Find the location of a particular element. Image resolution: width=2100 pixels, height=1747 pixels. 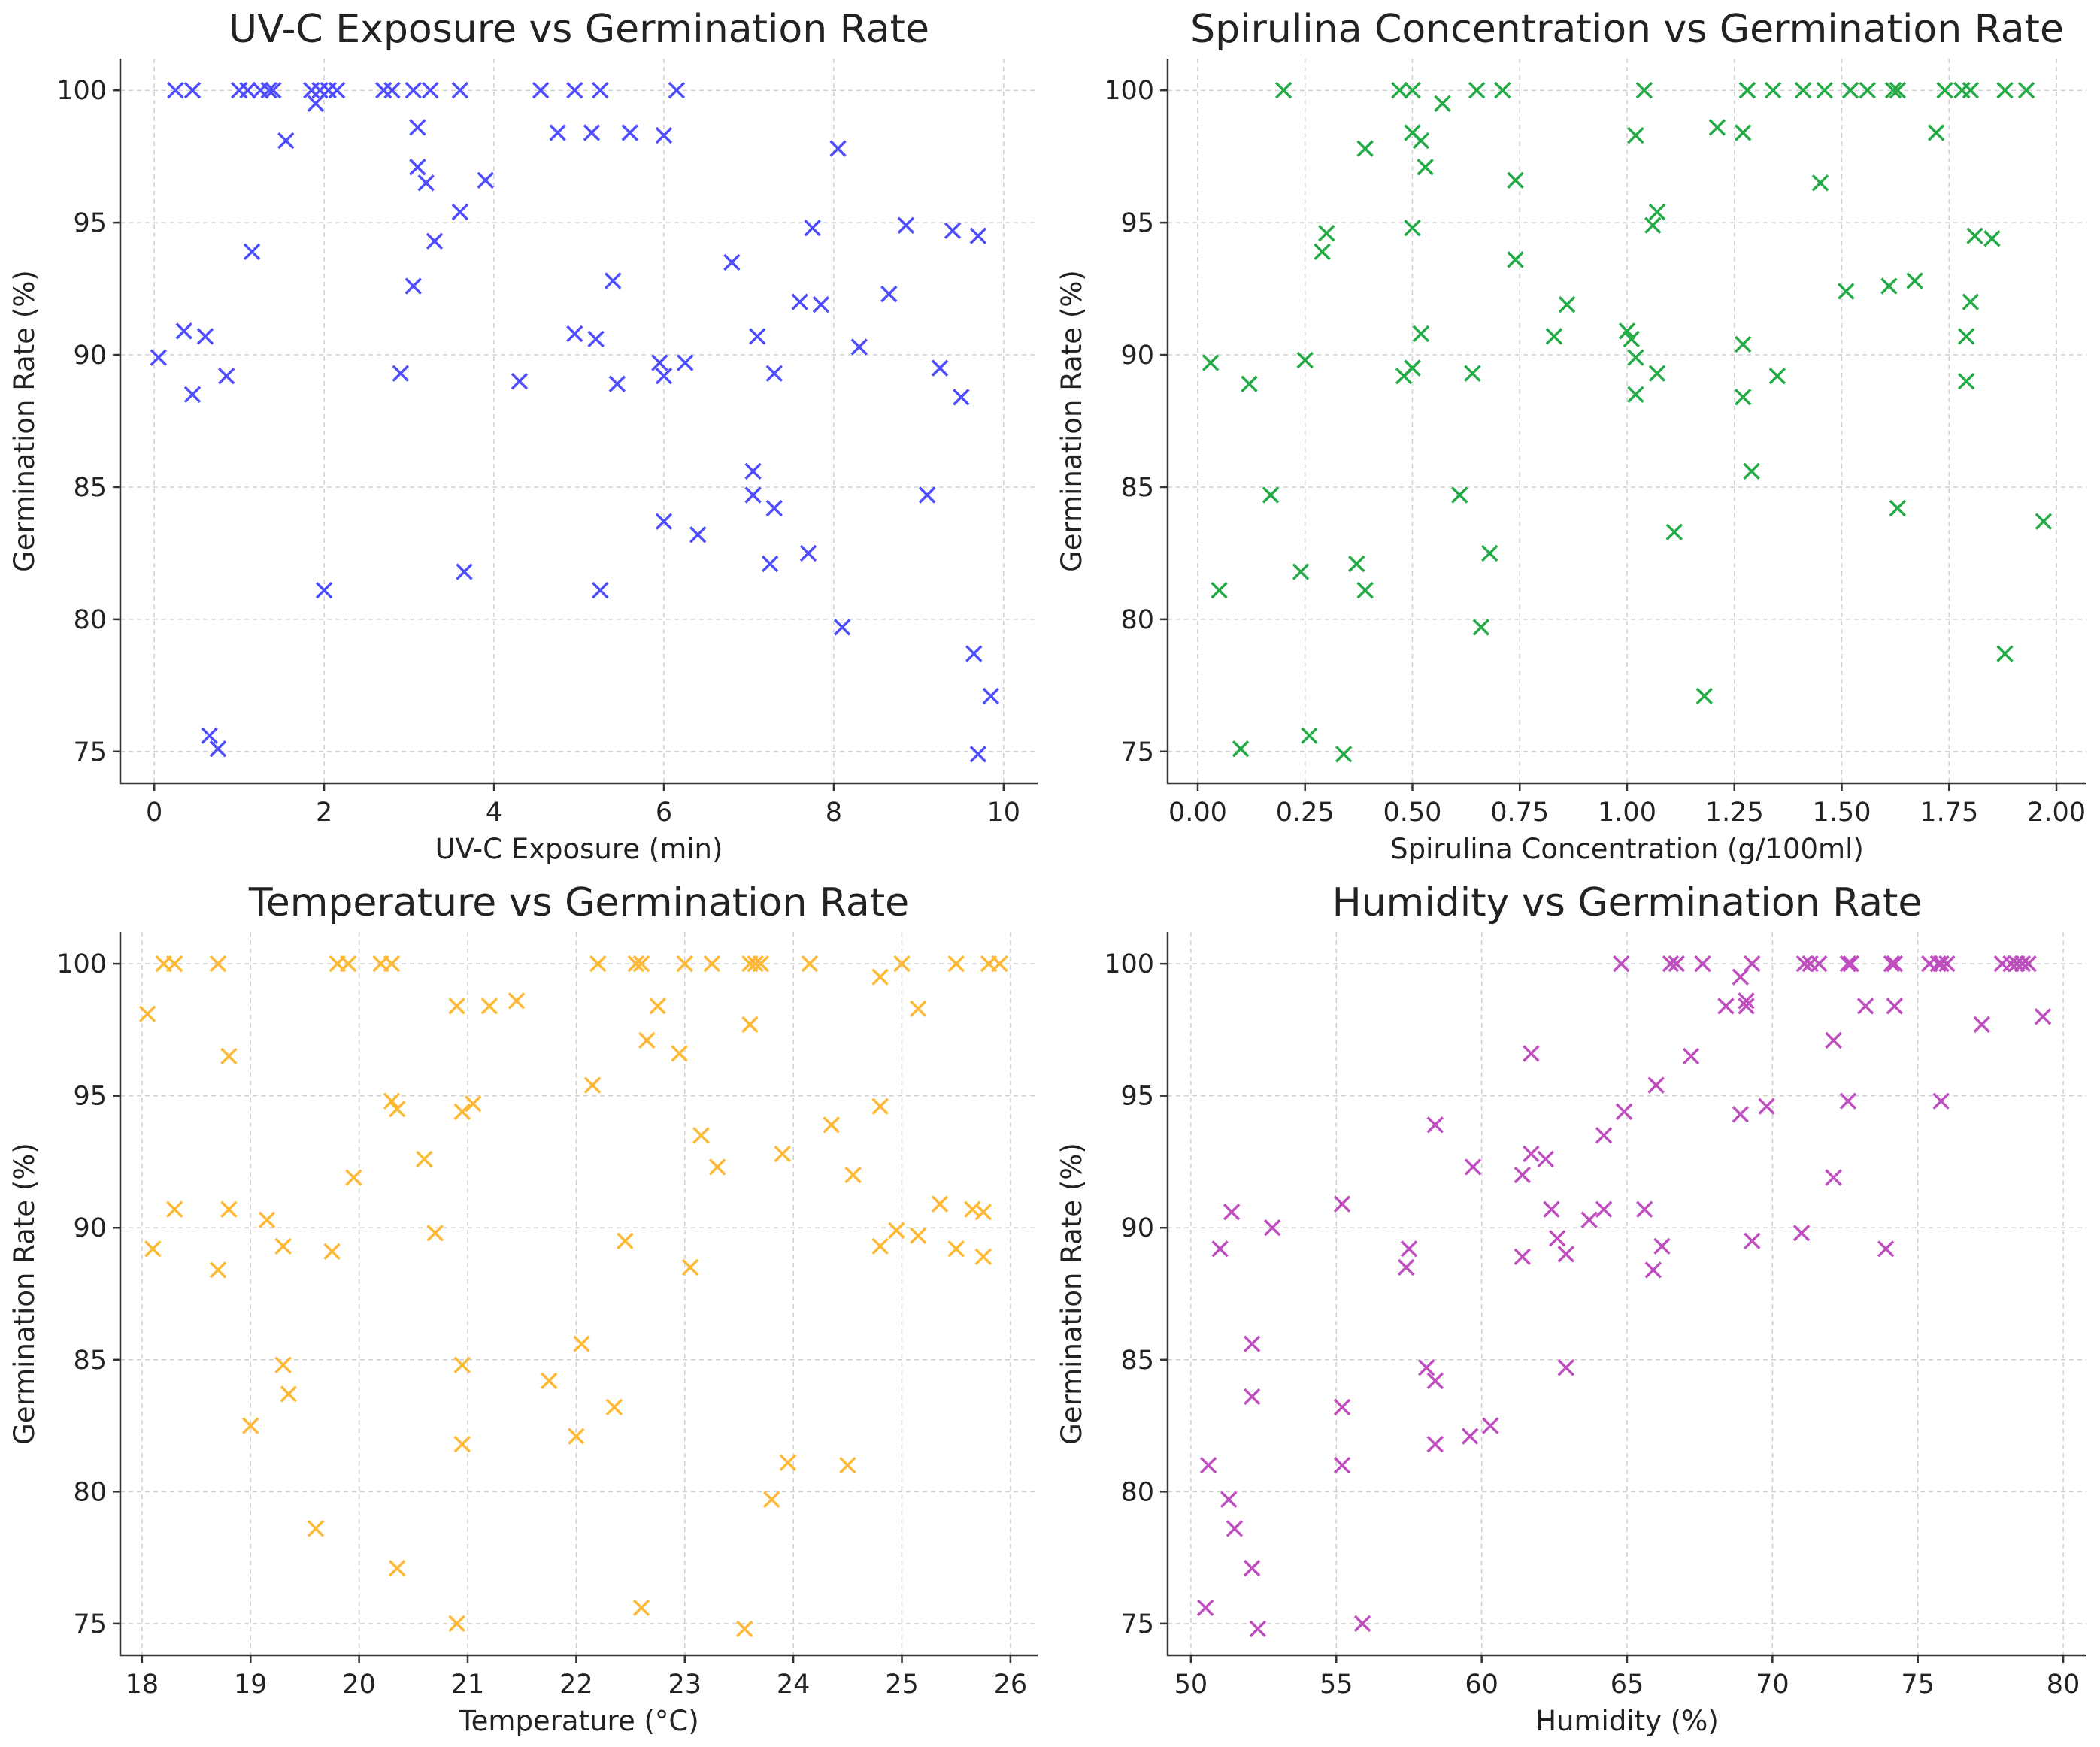

humidity-y-tick-label: 90 is located at coordinates (1137, 1228).